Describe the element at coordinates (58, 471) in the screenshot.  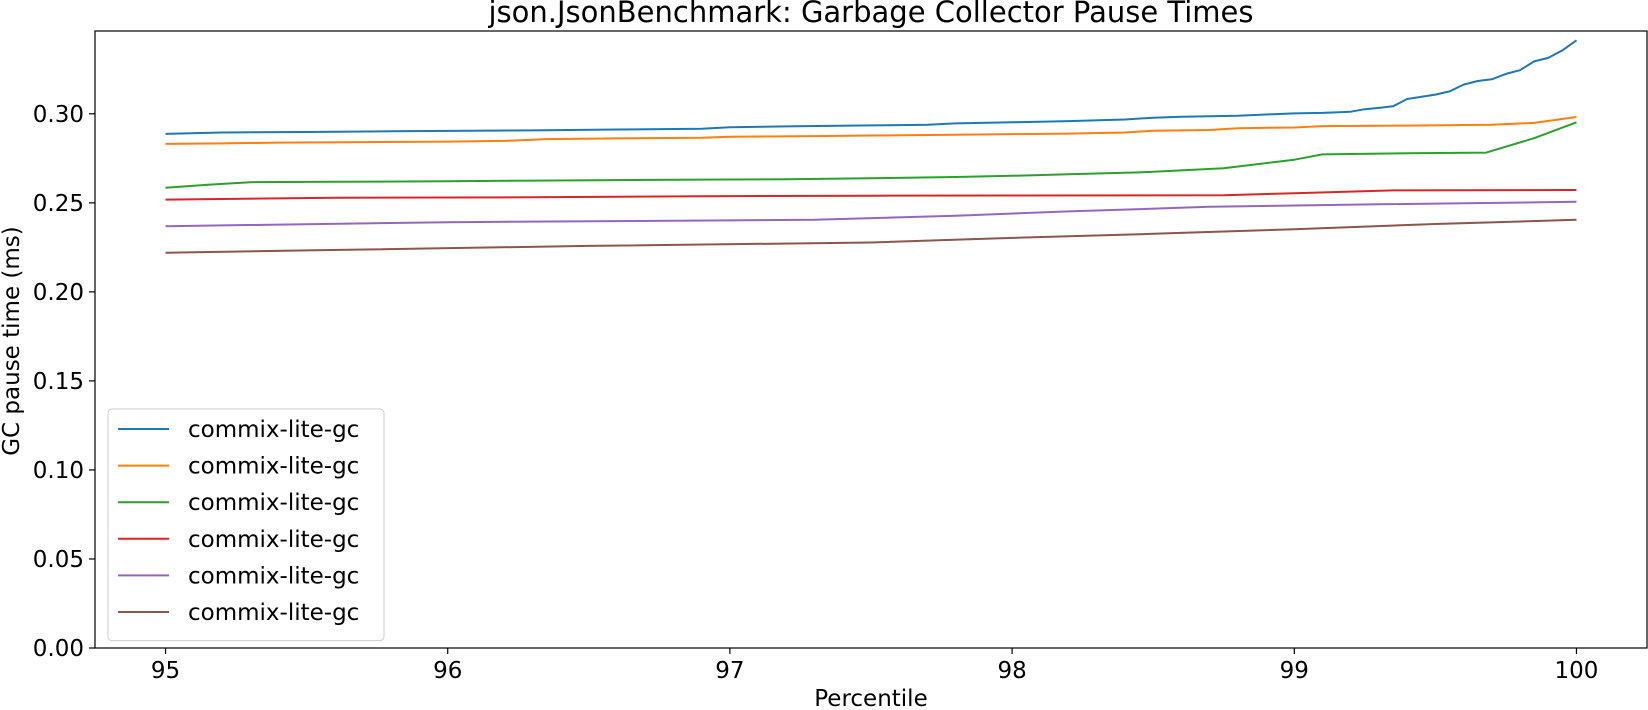
I see `y-tick-label: 0.10` at that location.